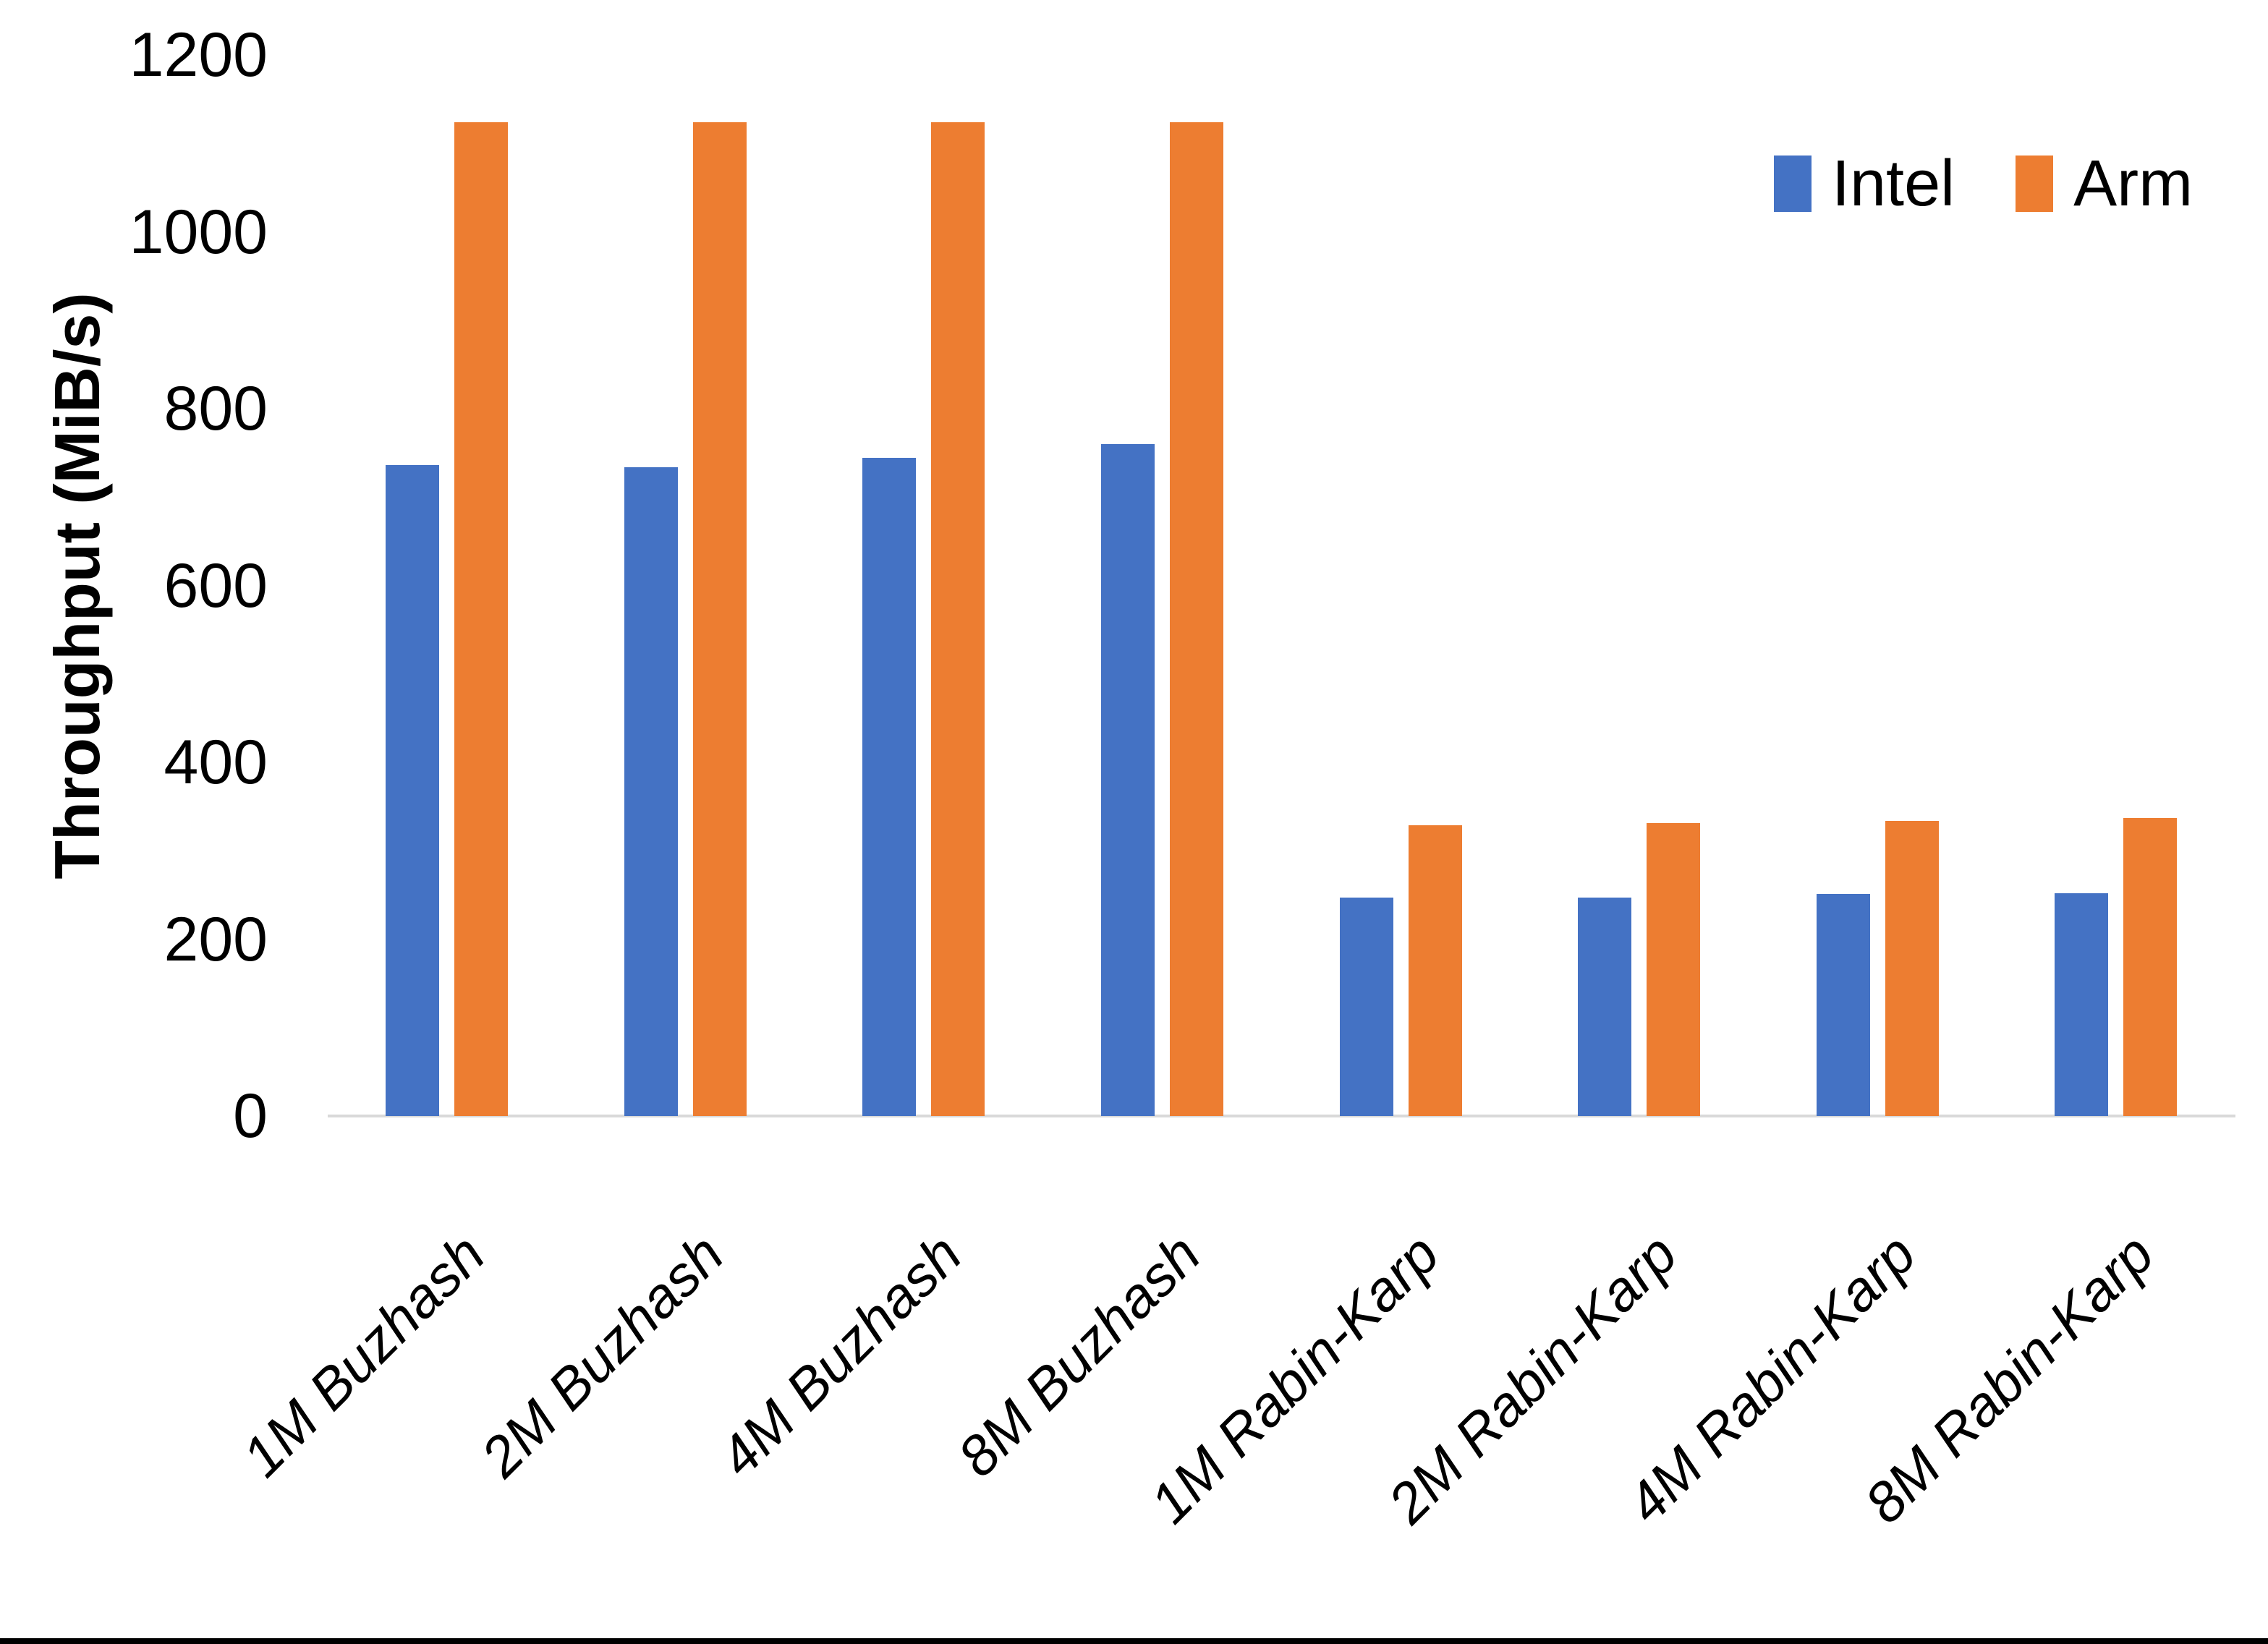 The width and height of the screenshot is (2268, 1644). Describe the element at coordinates (1294, 1379) in the screenshot. I see `x-category-label-1m-rabin-karp: 1M Rabin-Karp` at that location.